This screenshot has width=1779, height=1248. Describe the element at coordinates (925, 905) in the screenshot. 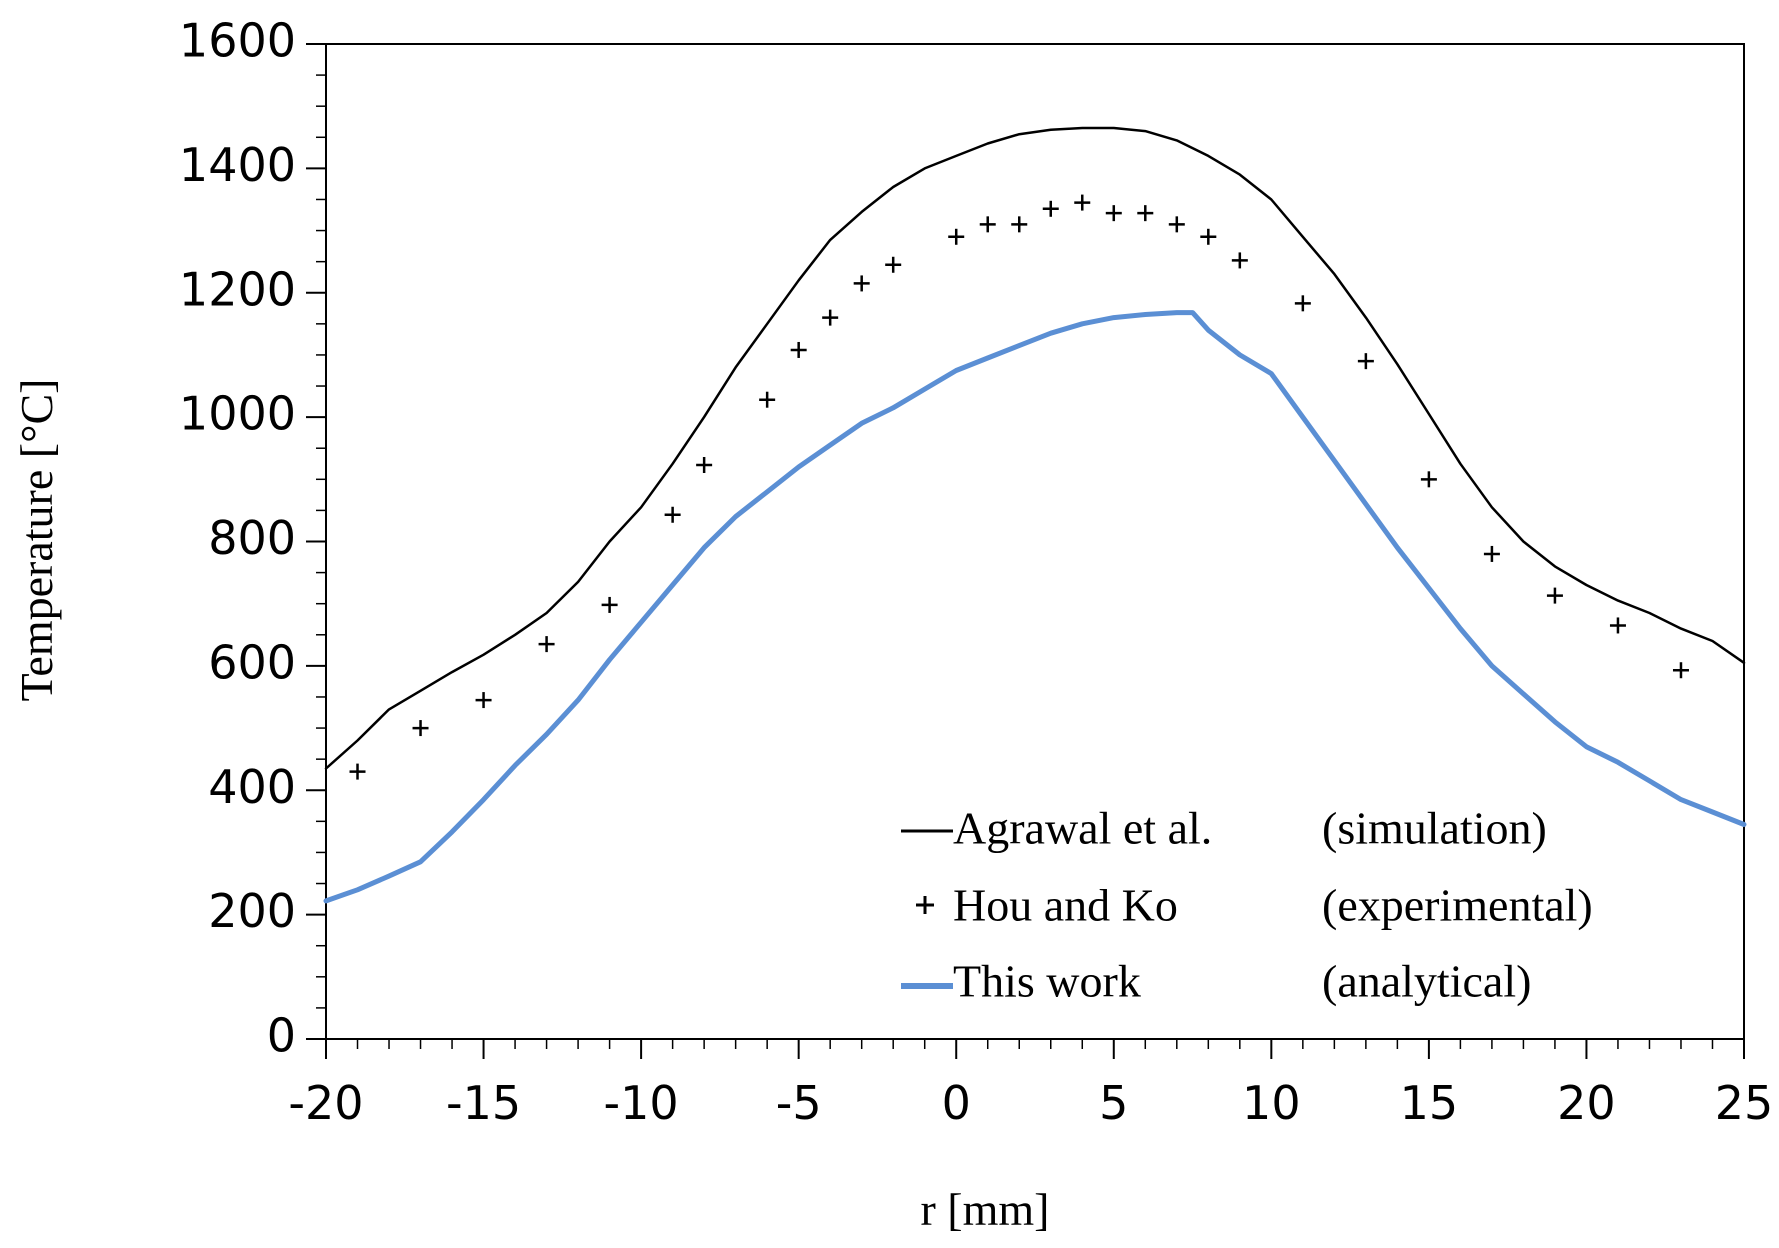

I see `legend-swatch-hou` at that location.